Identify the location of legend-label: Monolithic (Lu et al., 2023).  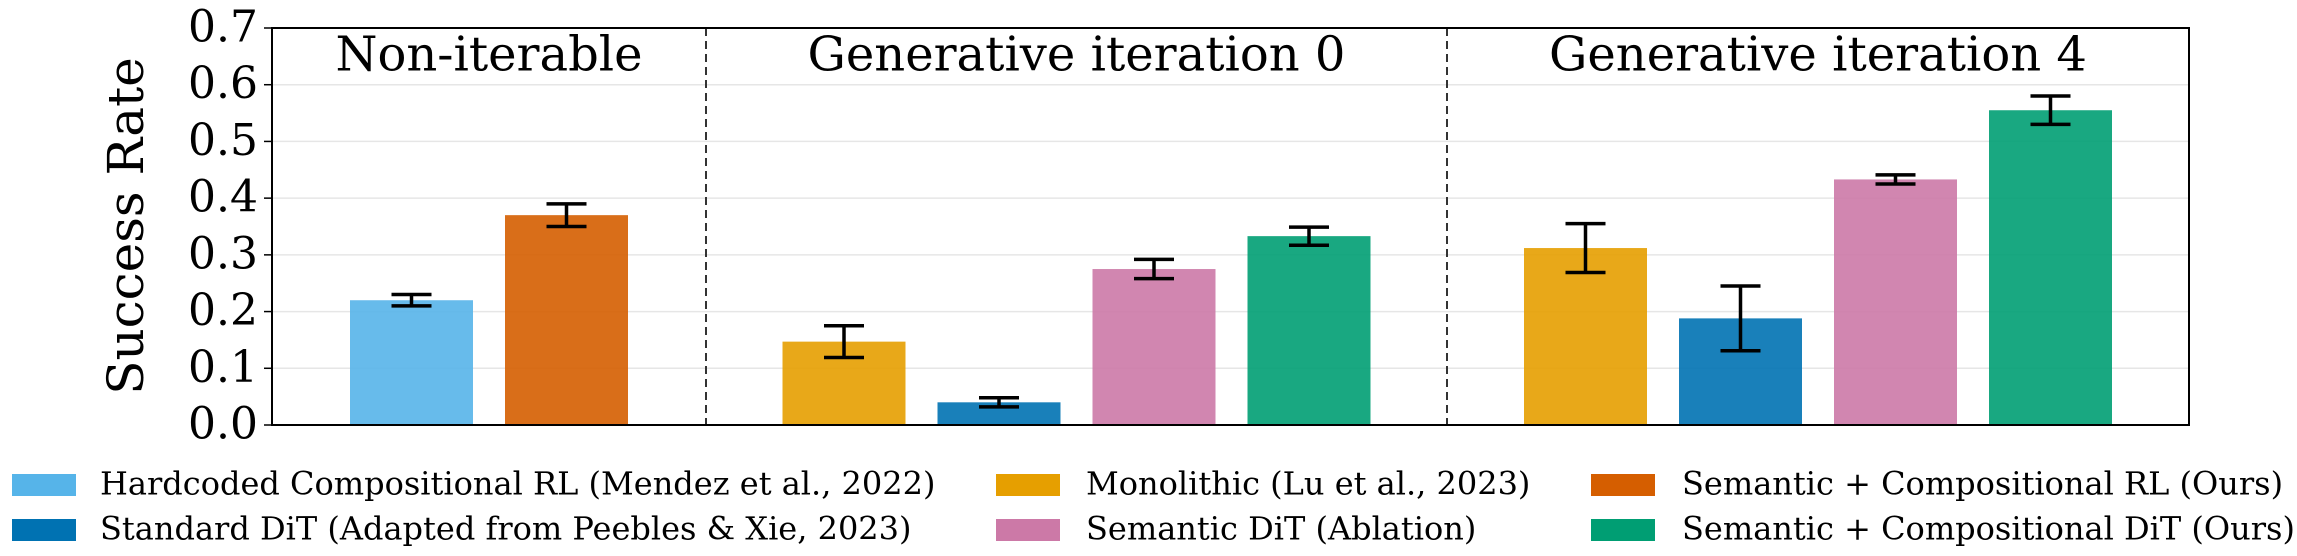
(1308, 484).